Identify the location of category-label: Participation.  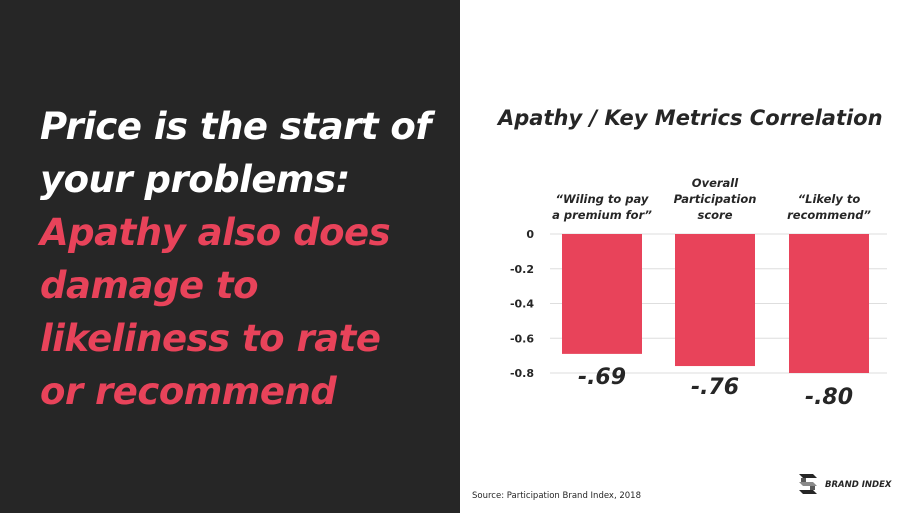
(715, 199).